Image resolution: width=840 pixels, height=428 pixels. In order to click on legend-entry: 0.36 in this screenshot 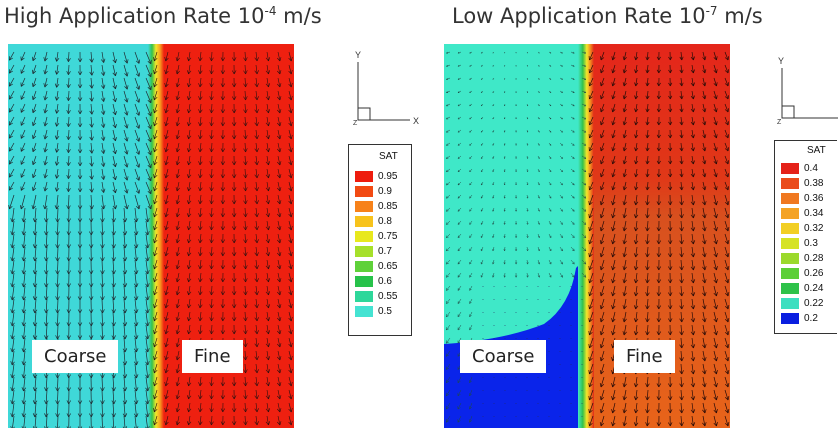, I will do `click(802, 198)`.